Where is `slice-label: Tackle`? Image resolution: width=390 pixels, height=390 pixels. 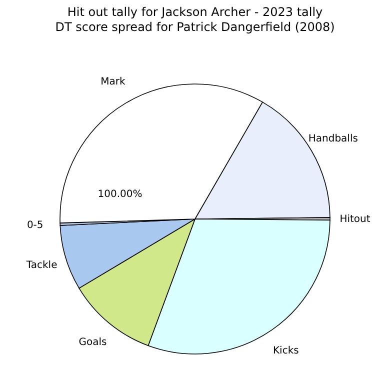
slice-label: Tackle is located at coordinates (41, 266).